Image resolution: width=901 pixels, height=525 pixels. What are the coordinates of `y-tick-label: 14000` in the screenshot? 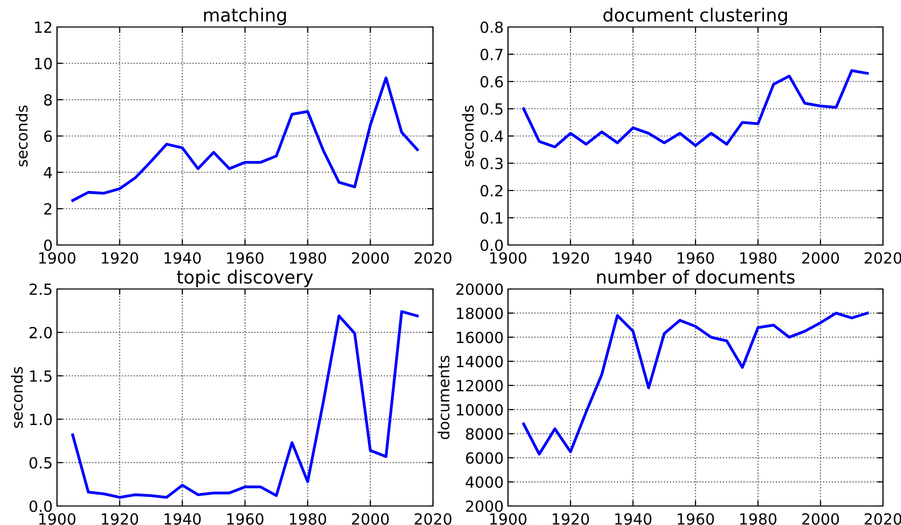 It's located at (479, 362).